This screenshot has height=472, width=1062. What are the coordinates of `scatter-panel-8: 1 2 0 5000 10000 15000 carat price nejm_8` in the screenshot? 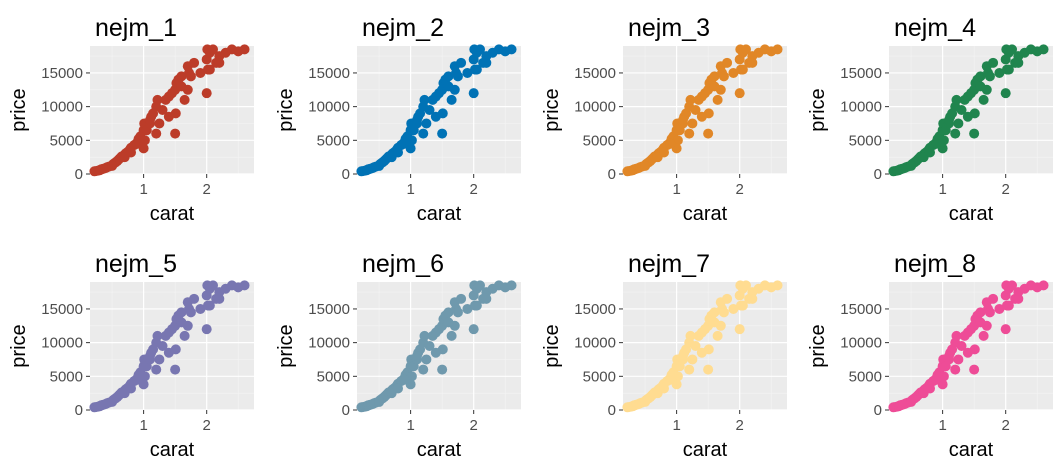 It's located at (930, 355).